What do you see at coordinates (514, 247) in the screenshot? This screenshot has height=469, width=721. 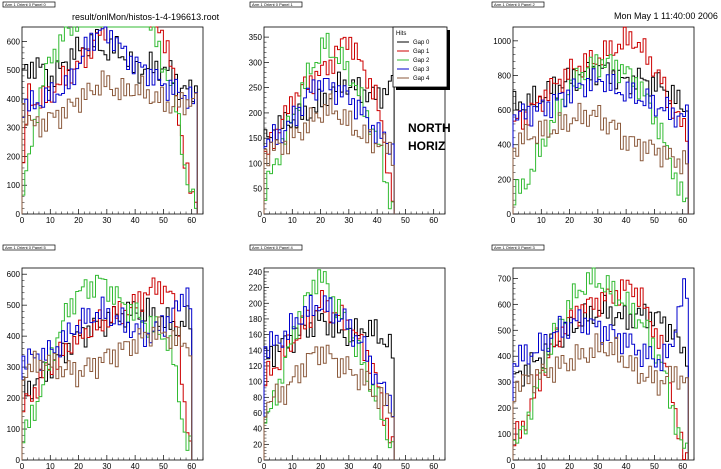 I see `panel-title: Arm 1 Orient 0 Panel 3` at bounding box center [514, 247].